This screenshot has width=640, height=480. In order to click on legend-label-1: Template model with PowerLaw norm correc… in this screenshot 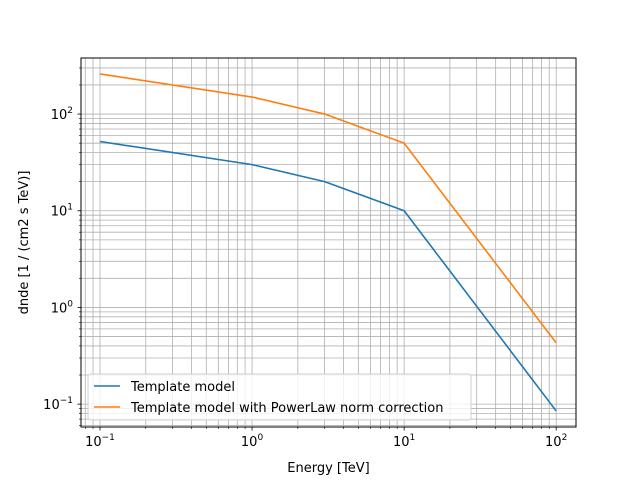, I will do `click(286, 408)`.